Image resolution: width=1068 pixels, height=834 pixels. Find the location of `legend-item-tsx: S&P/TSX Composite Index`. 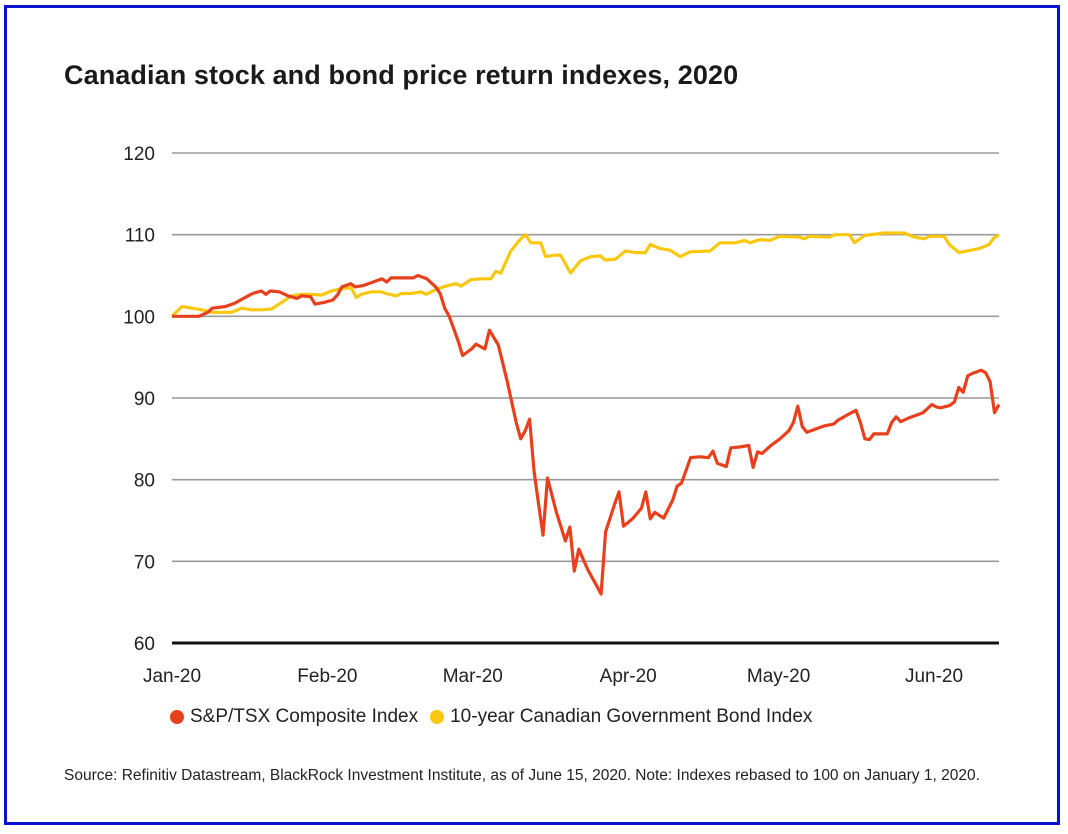

legend-item-tsx: S&P/TSX Composite Index is located at coordinates (294, 717).